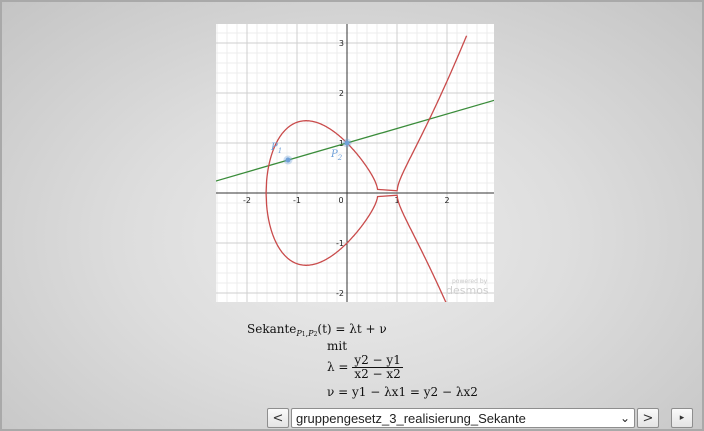 This screenshot has height=431, width=704. I want to click on formula-lambda-denominator: x2 − x2, so click(377, 374).